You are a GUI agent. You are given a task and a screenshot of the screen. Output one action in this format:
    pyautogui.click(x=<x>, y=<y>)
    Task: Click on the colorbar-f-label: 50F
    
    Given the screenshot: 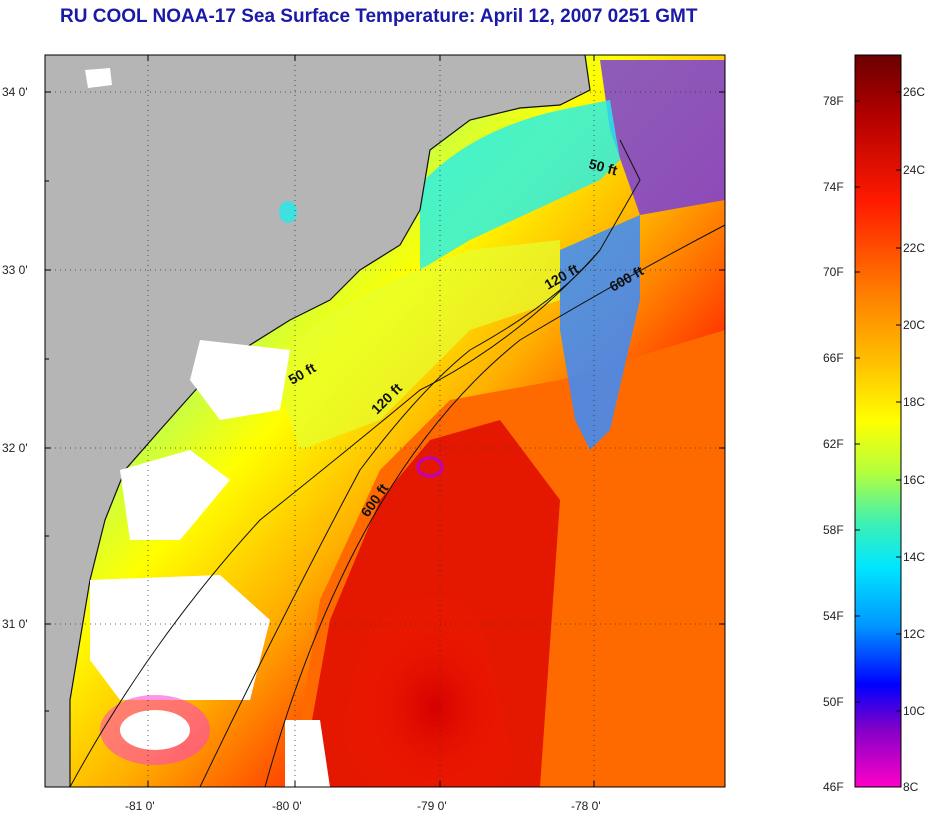 What is the action you would take?
    pyautogui.click(x=833, y=702)
    